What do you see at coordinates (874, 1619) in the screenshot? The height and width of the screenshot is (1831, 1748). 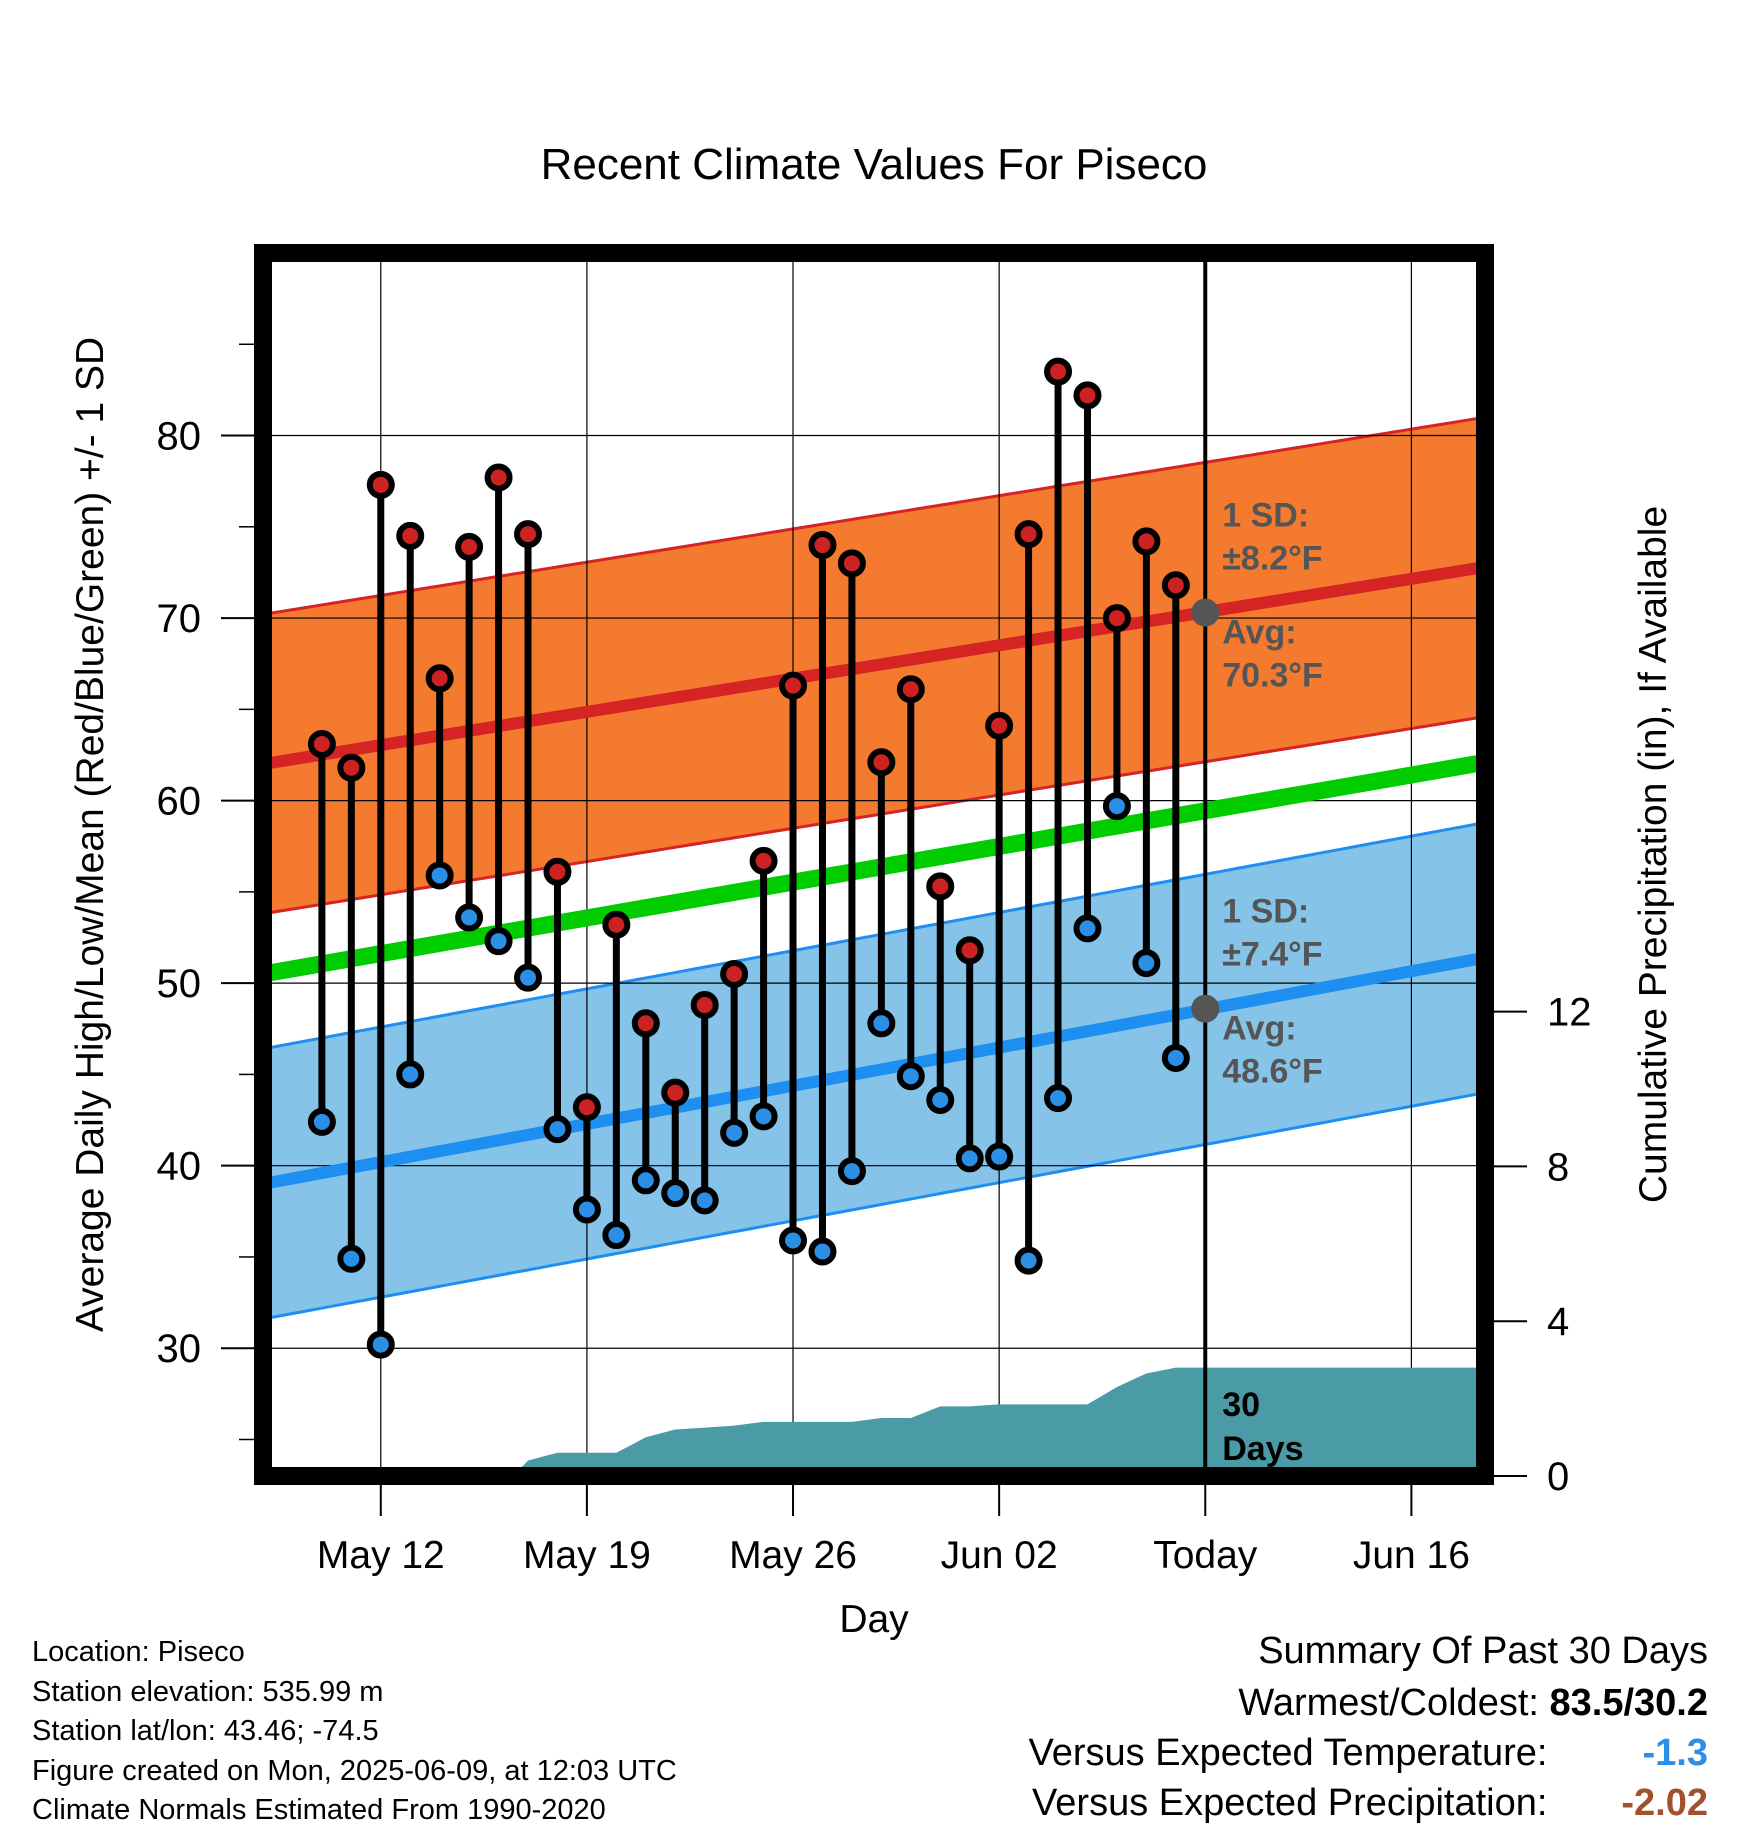 I see `x-axis-label: Day` at bounding box center [874, 1619].